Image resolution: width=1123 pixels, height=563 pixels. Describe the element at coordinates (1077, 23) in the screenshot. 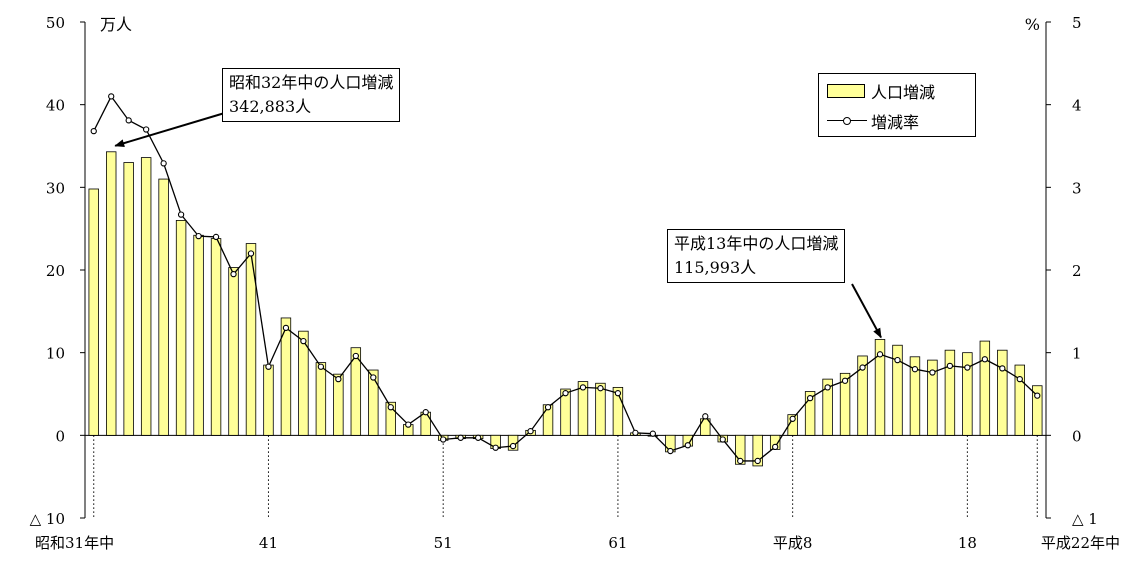

I see `right-tick-label-0: 5` at that location.